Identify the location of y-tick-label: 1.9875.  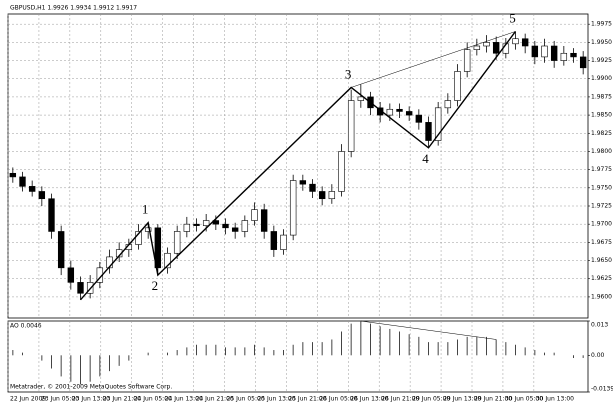
(601, 96).